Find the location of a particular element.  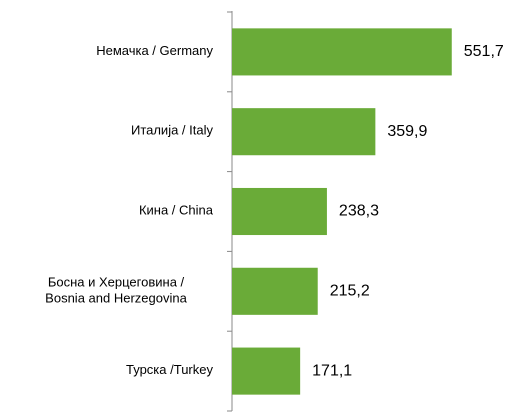

category-label-line: Босна и Херцеговина / is located at coordinates (116, 282).